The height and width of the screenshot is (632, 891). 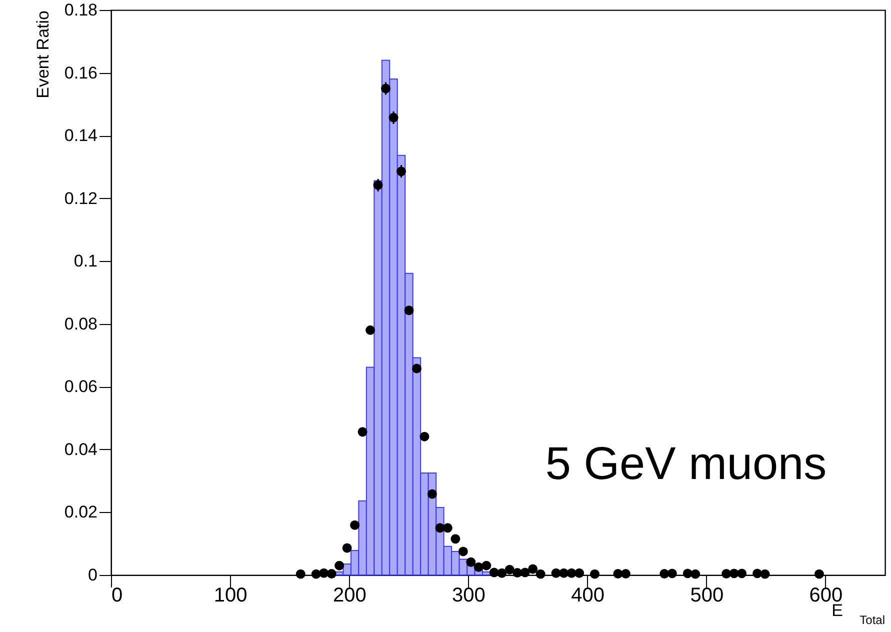 What do you see at coordinates (231, 595) in the screenshot?
I see `x-tick-label: 100` at bounding box center [231, 595].